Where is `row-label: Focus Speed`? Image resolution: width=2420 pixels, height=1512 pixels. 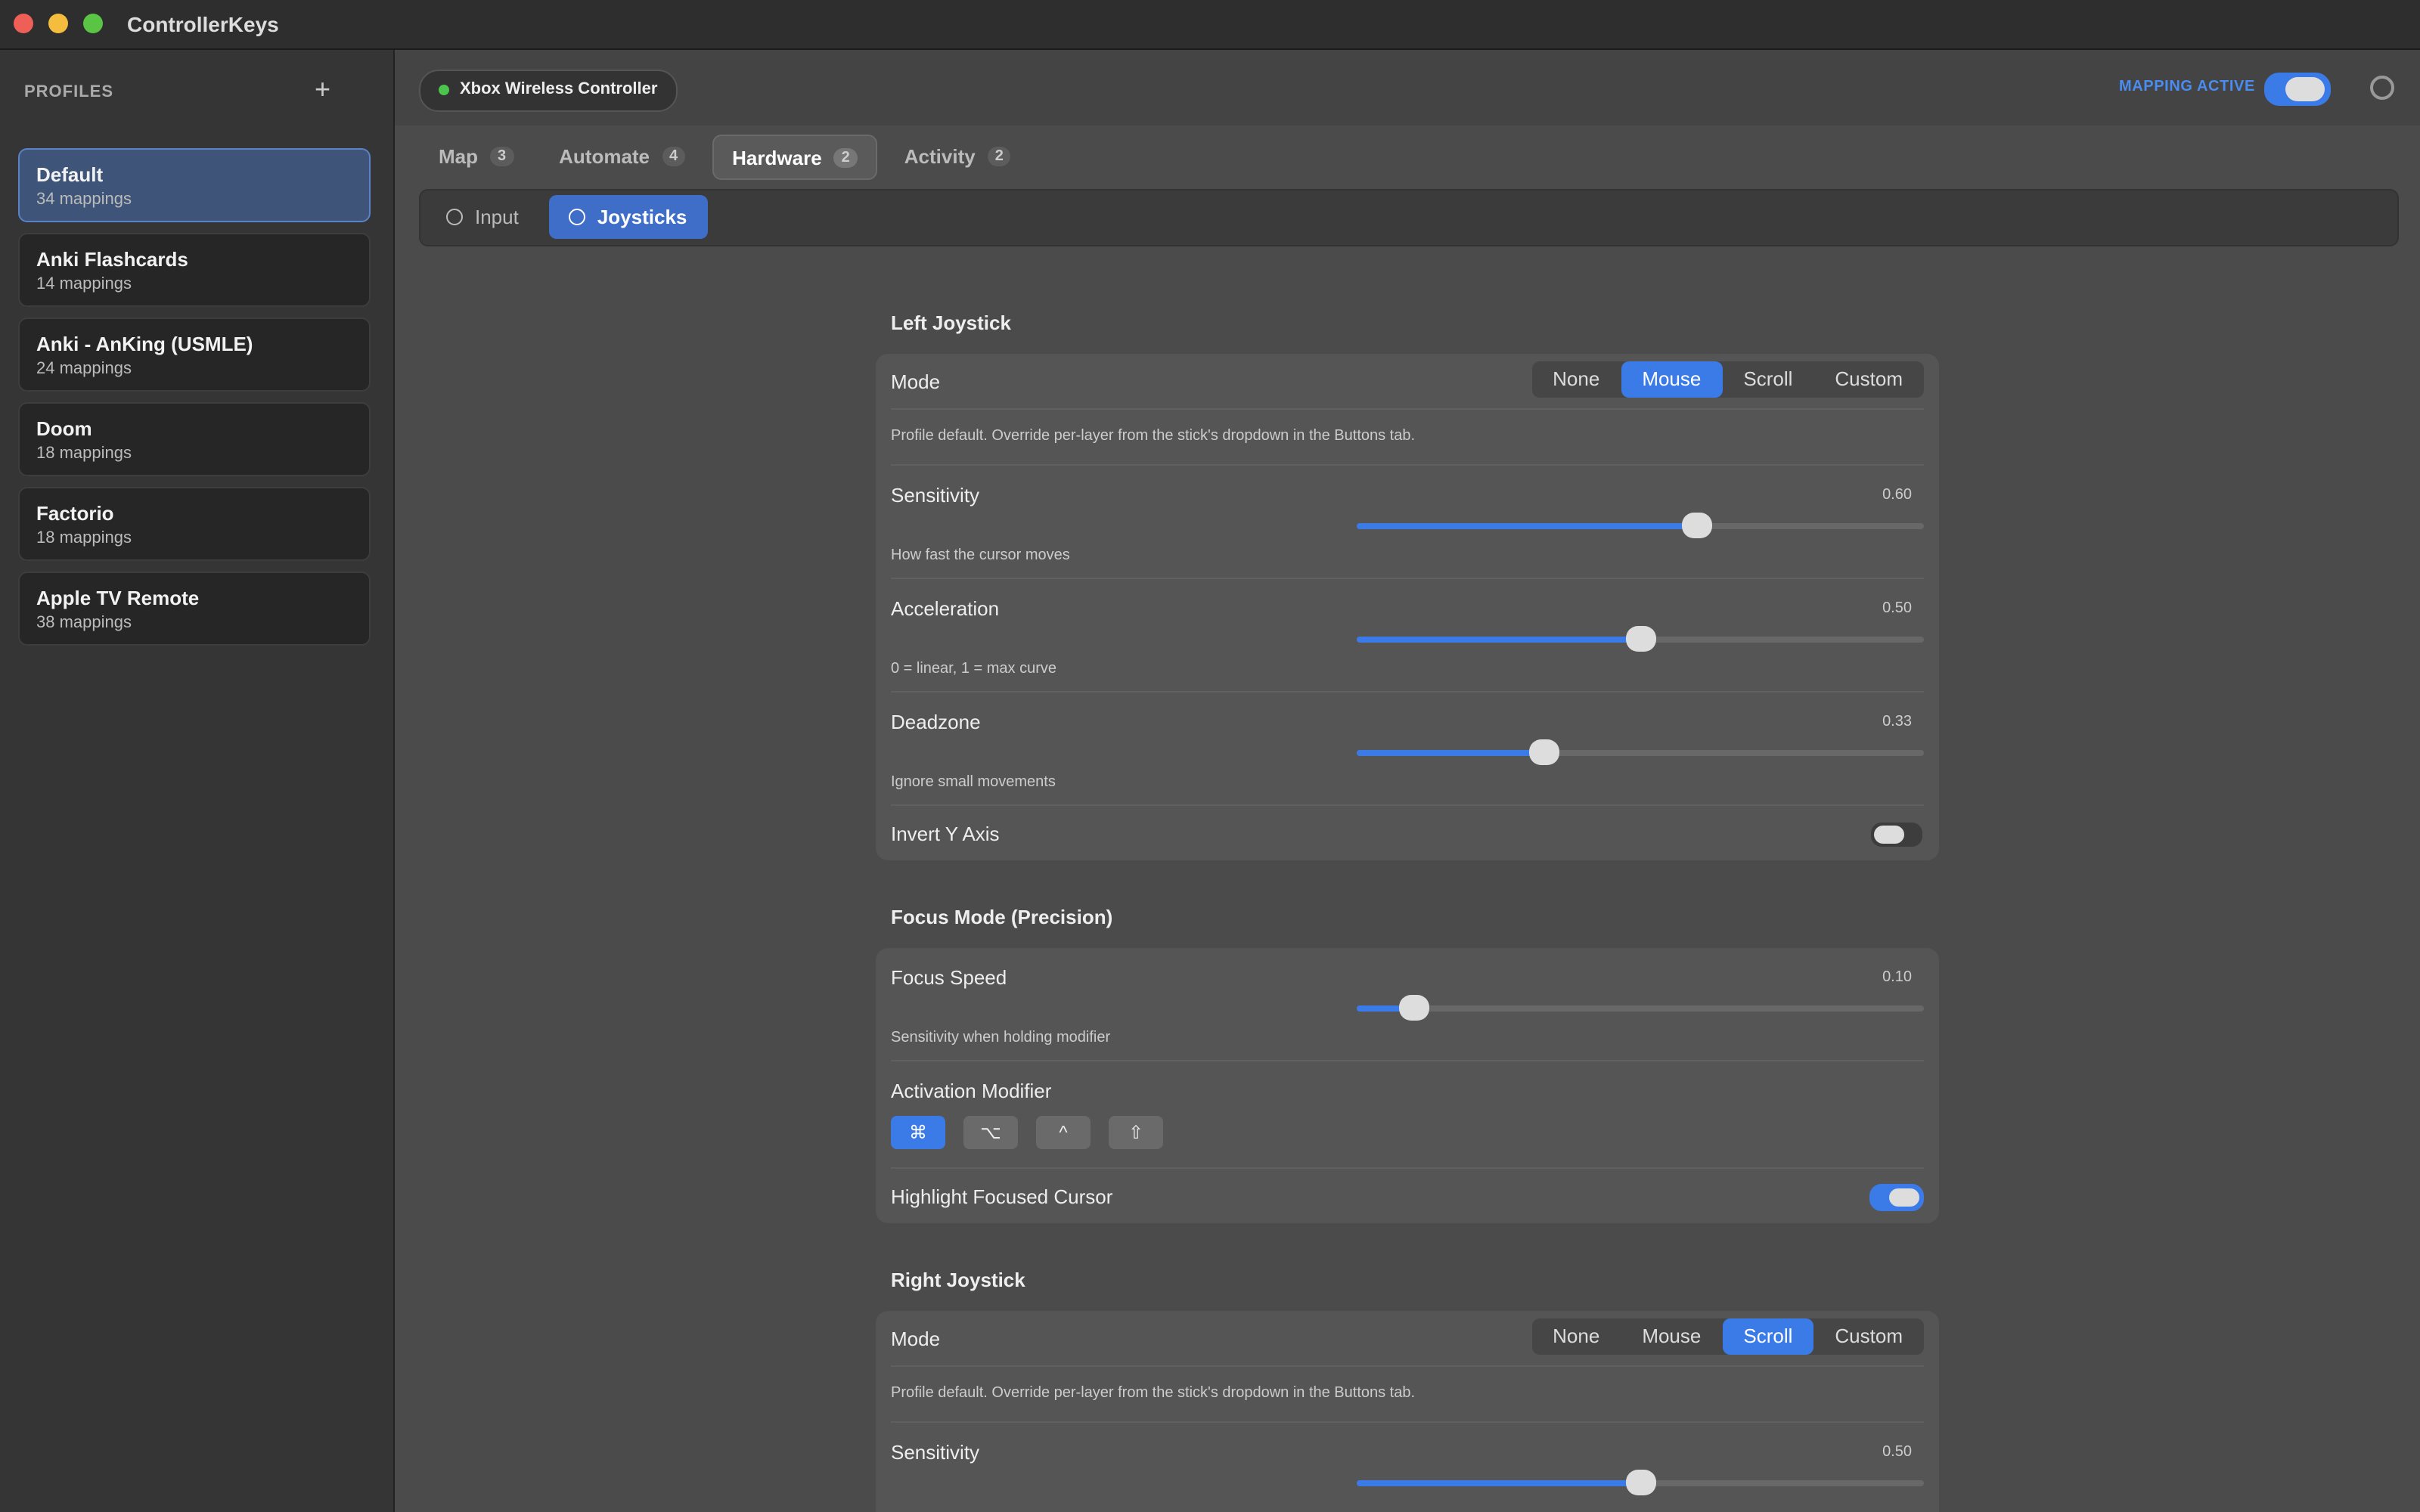 row-label: Focus Speed is located at coordinates (949, 977).